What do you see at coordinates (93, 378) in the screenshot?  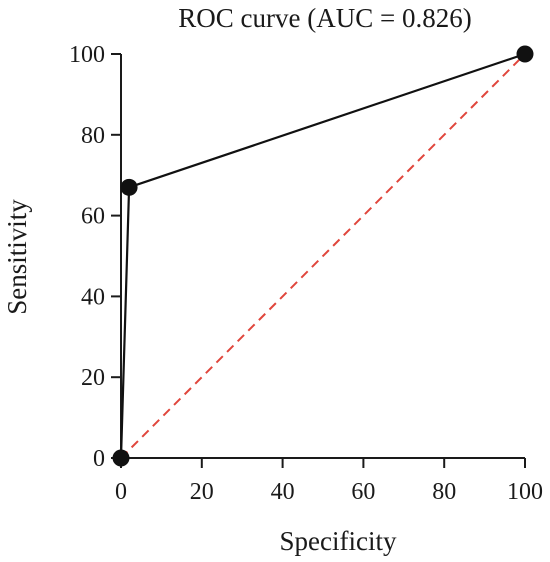 I see `y-tick-label: 20` at bounding box center [93, 378].